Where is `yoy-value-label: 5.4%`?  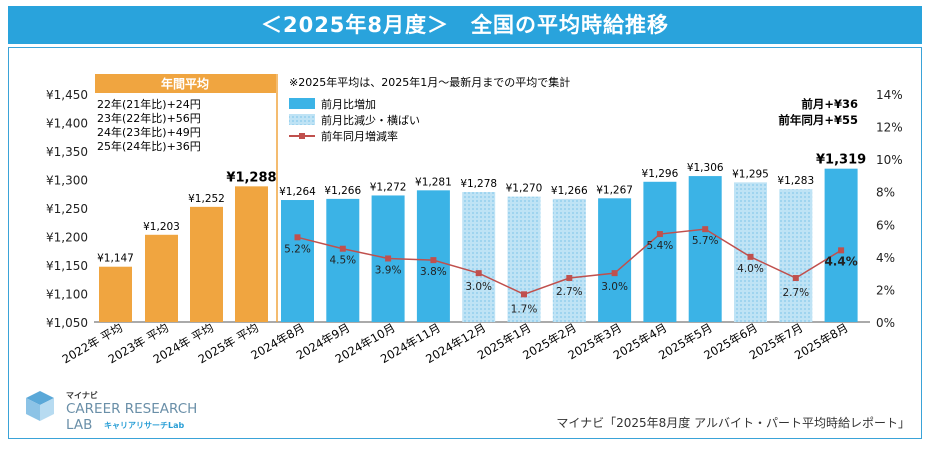
yoy-value-label: 5.4% is located at coordinates (660, 246).